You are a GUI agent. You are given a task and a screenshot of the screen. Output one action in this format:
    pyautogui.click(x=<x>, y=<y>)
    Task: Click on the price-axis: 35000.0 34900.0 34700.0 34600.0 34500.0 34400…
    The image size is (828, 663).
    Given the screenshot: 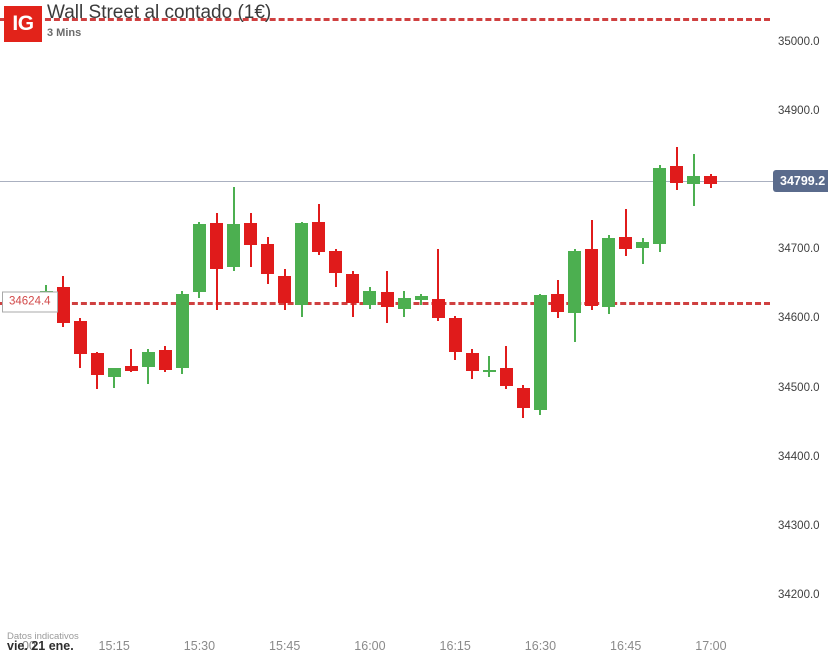 What is the action you would take?
    pyautogui.click(x=799, y=315)
    